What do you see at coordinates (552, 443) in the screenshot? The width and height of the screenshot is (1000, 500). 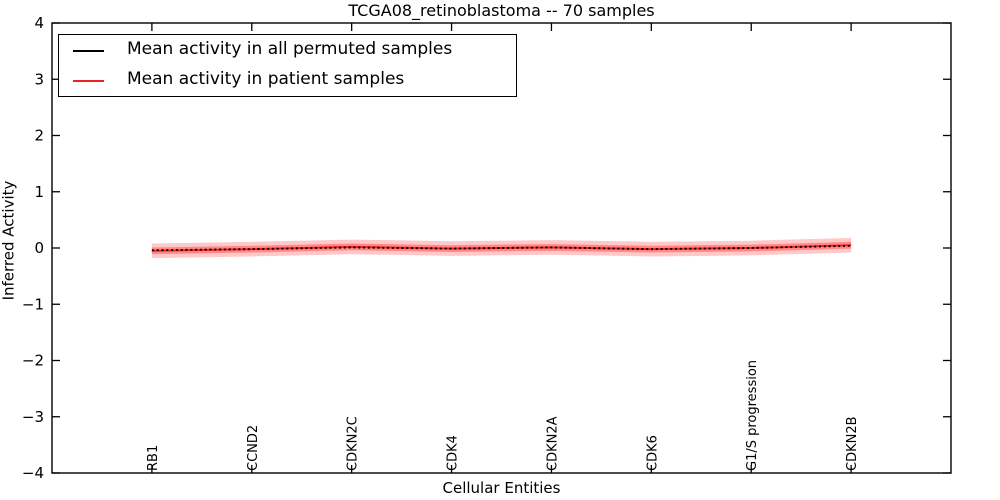 I see `x-tick-label: CDKN2A` at bounding box center [552, 443].